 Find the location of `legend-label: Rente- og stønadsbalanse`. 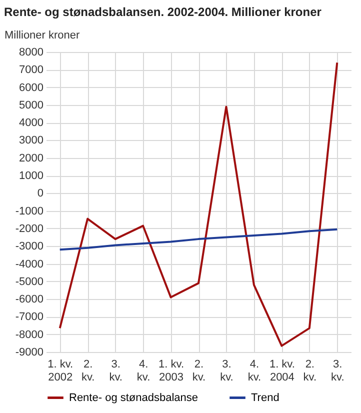

legend-label: Rente- og stønadsbalanse is located at coordinates (133, 398).